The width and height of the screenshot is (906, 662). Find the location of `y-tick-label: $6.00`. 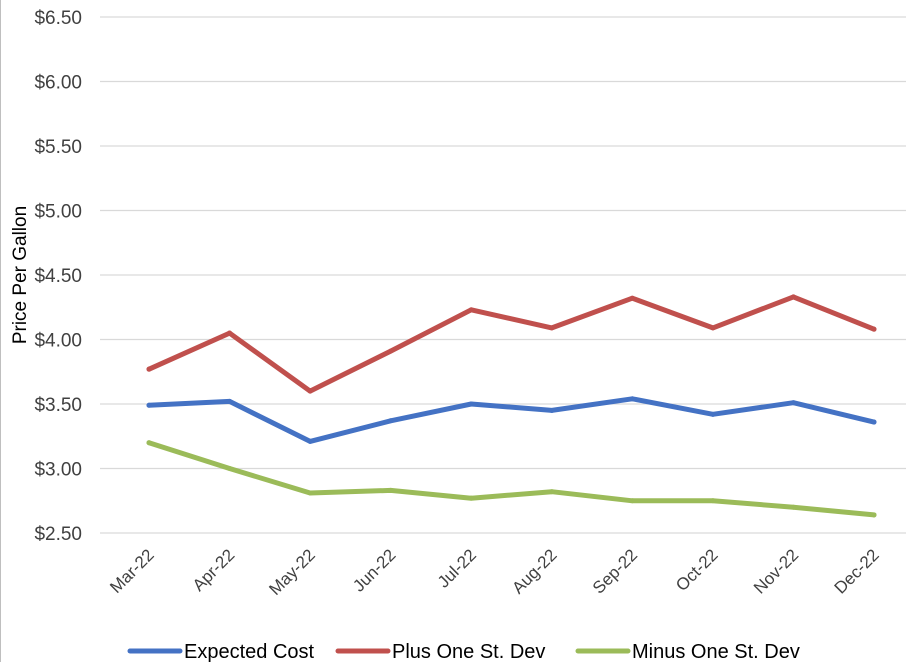

y-tick-label: $6.00 is located at coordinates (58, 83).